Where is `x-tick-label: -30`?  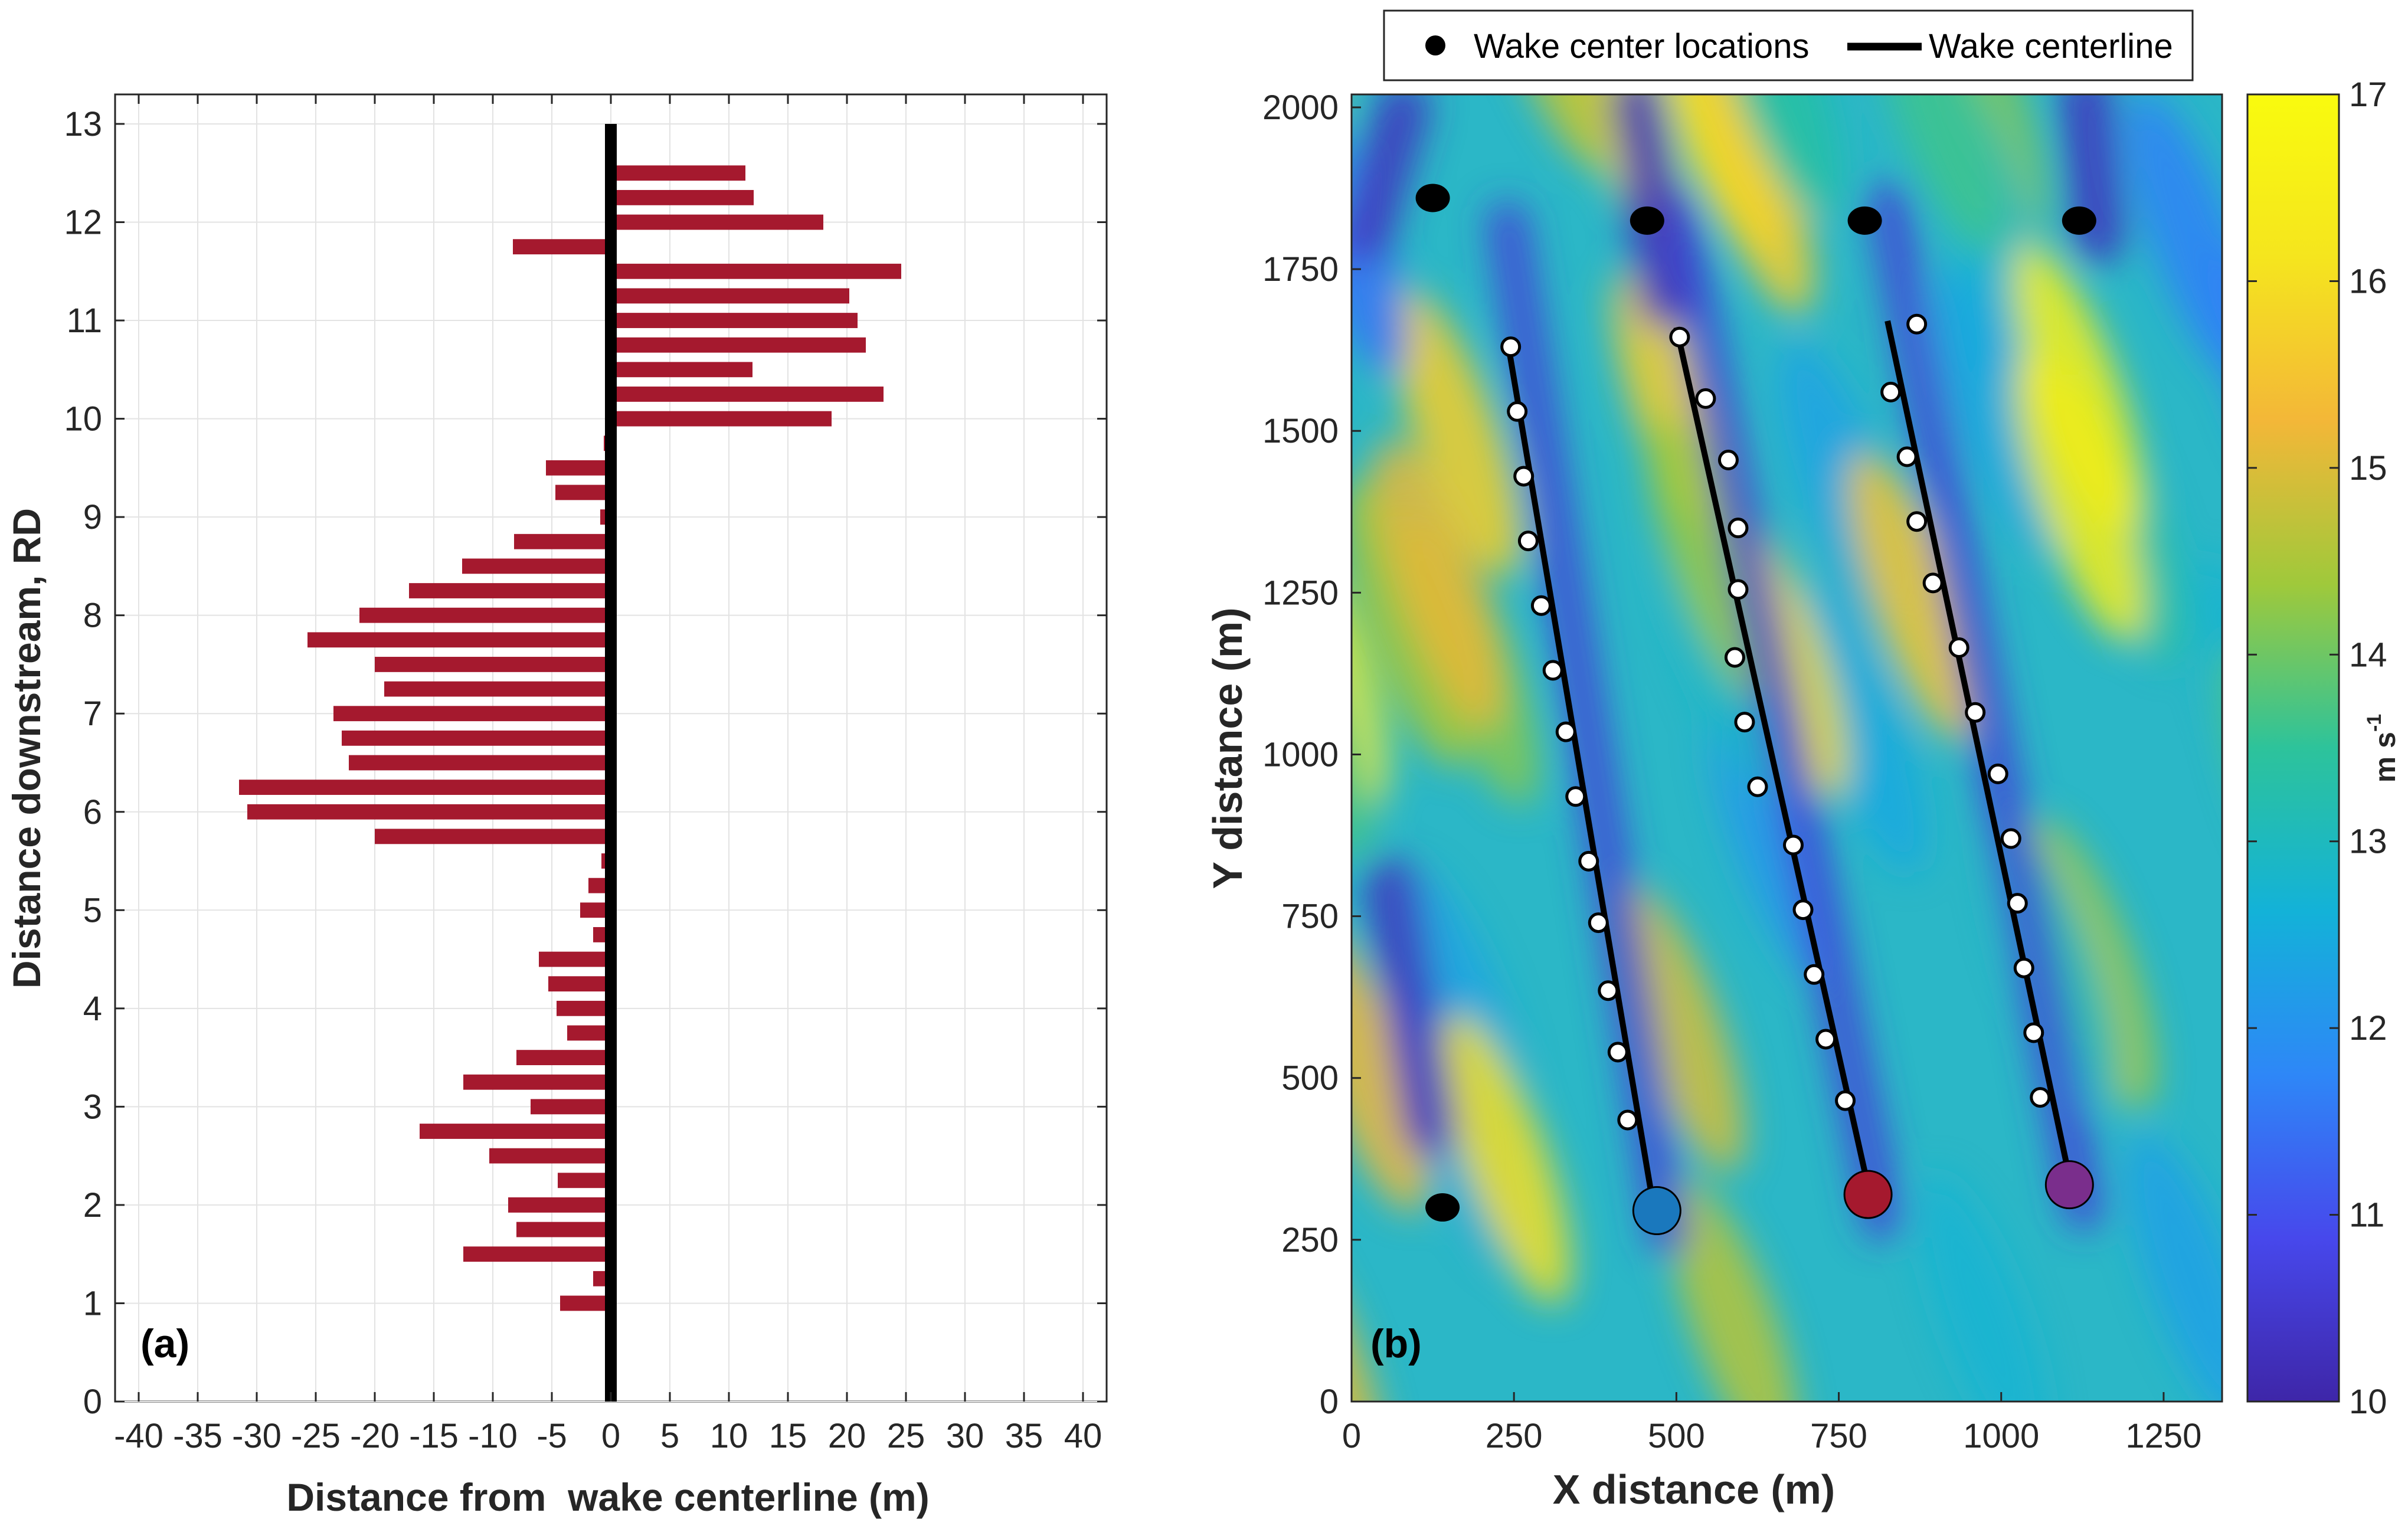 x-tick-label: -30 is located at coordinates (257, 1436).